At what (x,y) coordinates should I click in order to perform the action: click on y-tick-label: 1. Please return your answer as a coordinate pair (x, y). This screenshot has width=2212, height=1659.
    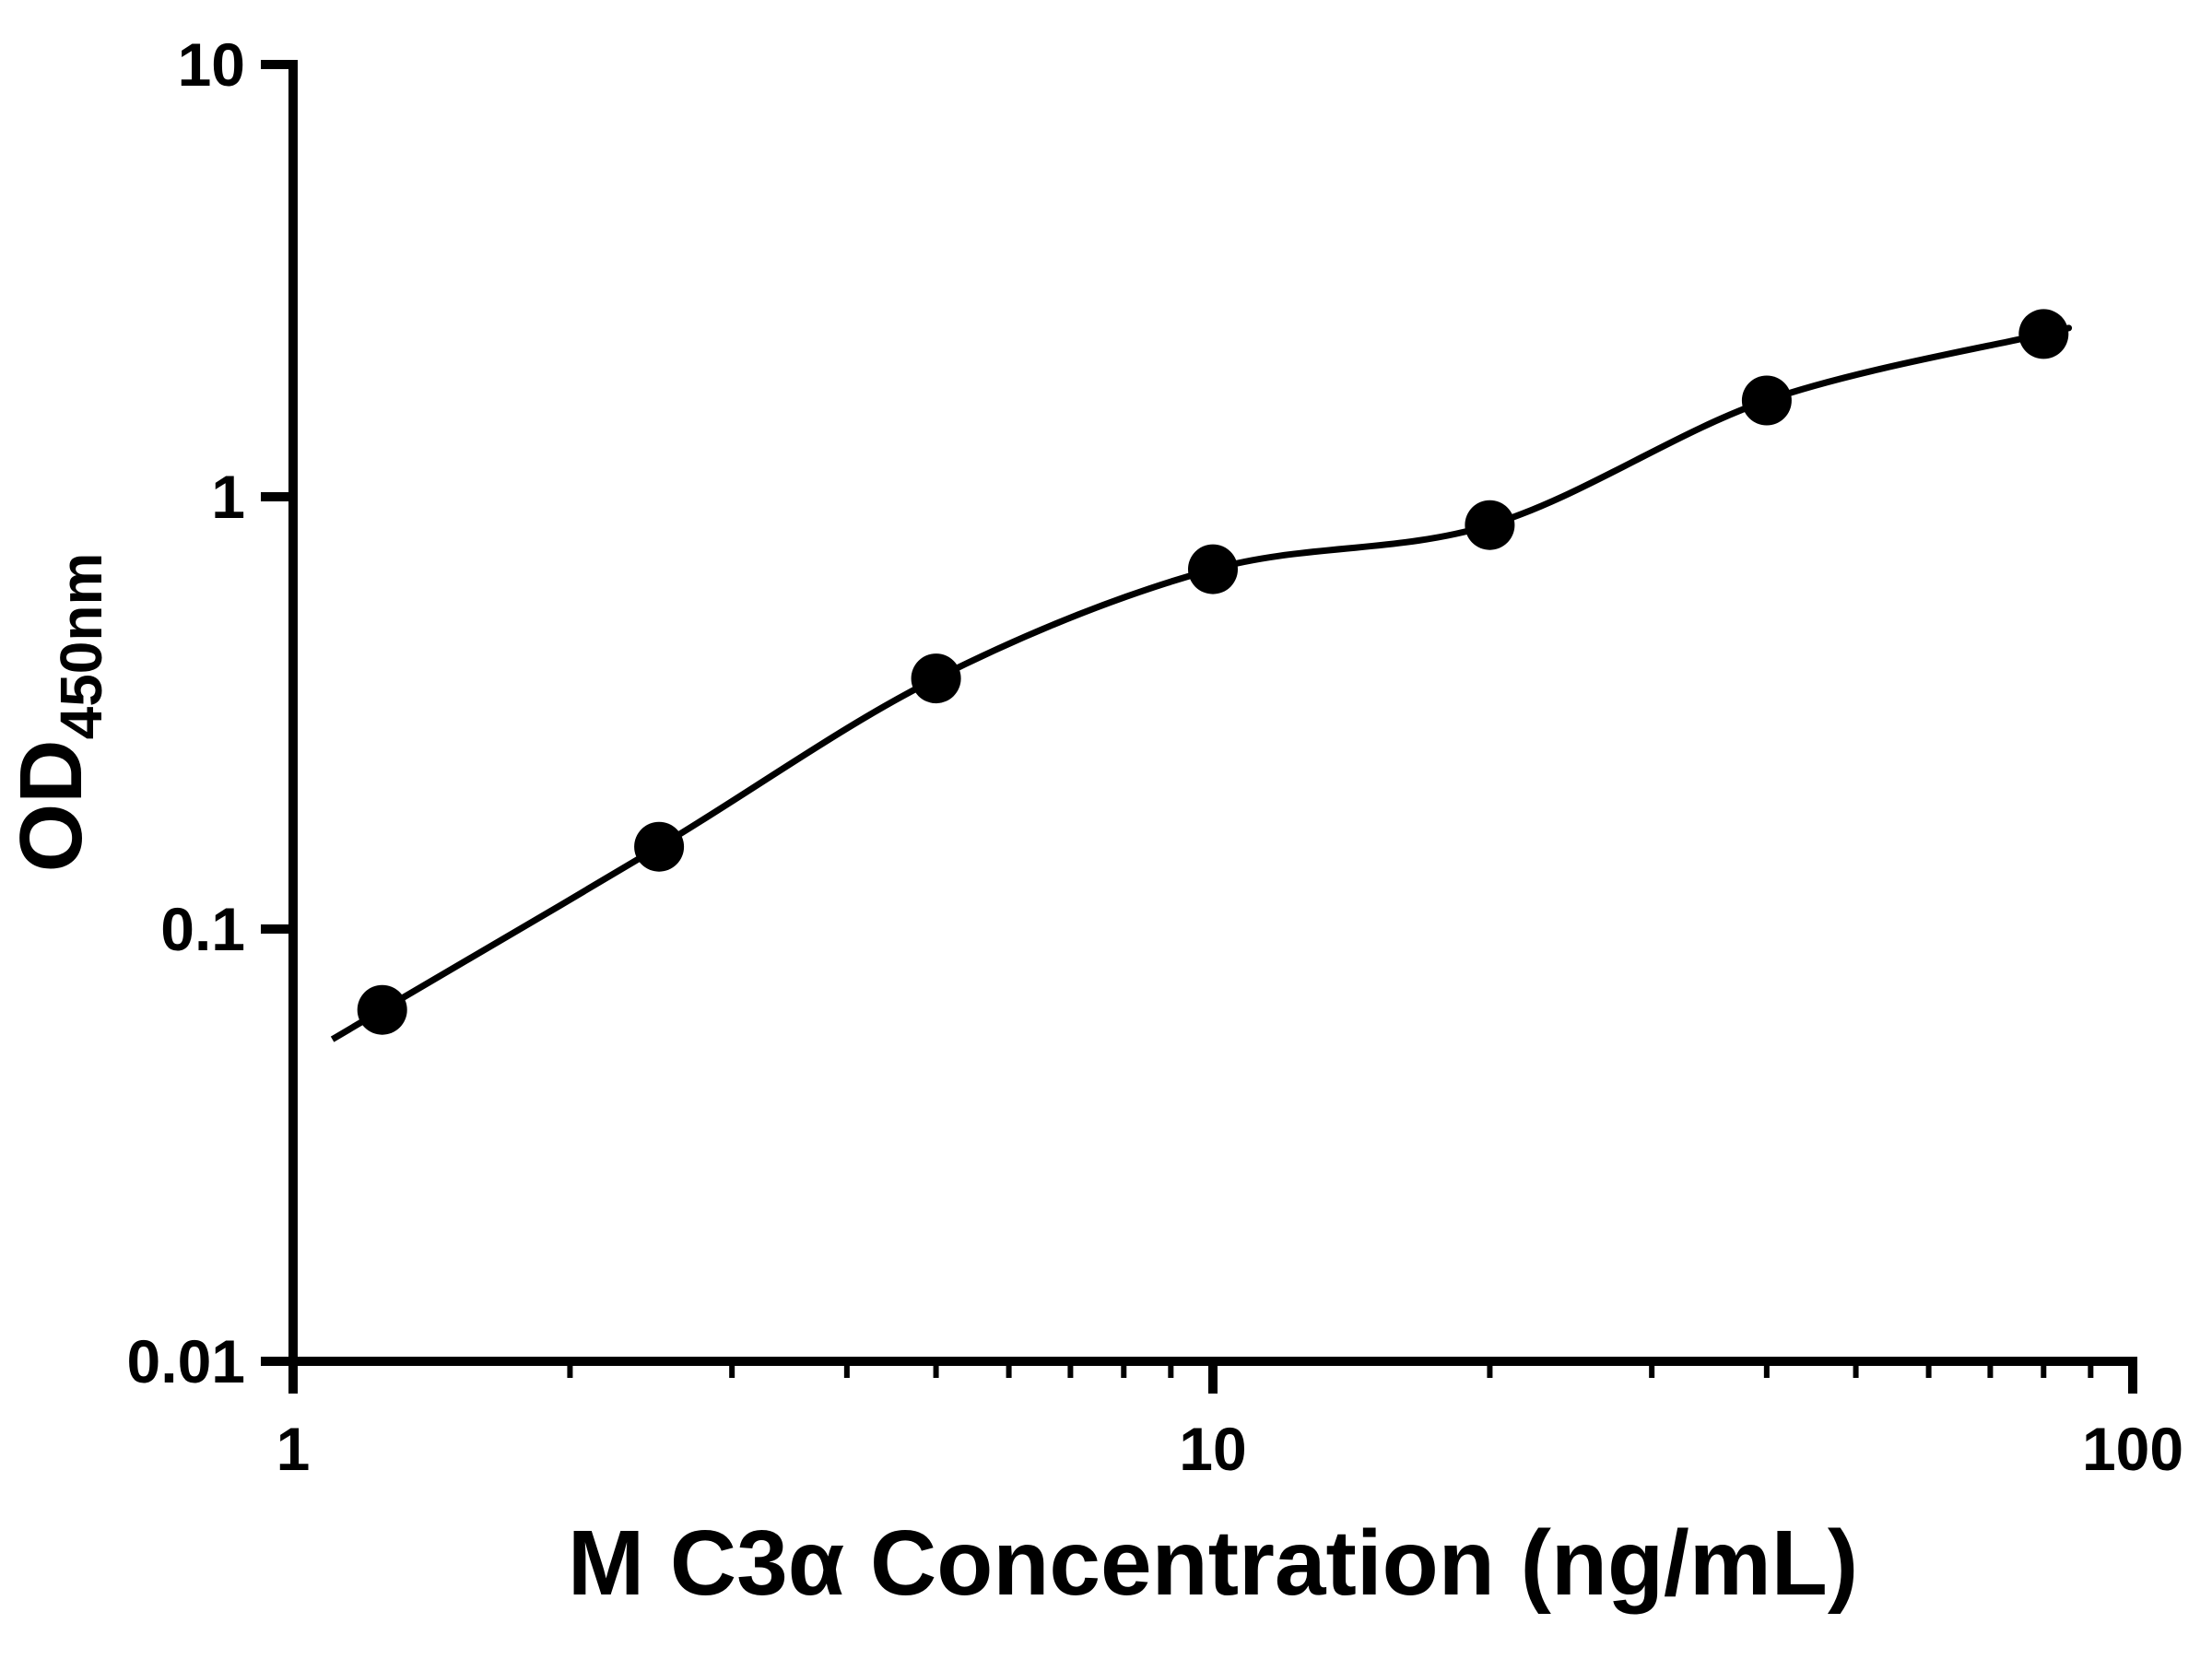
    Looking at the image, I should click on (228, 497).